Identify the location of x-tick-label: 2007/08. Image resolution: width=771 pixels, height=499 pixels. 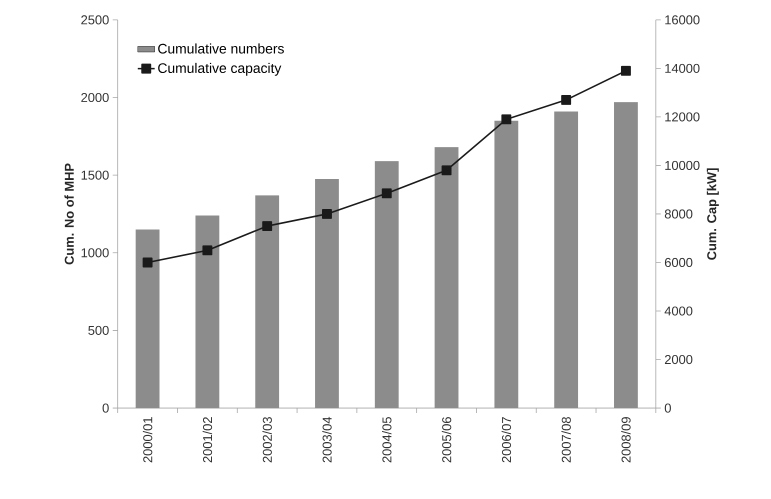
(566, 439).